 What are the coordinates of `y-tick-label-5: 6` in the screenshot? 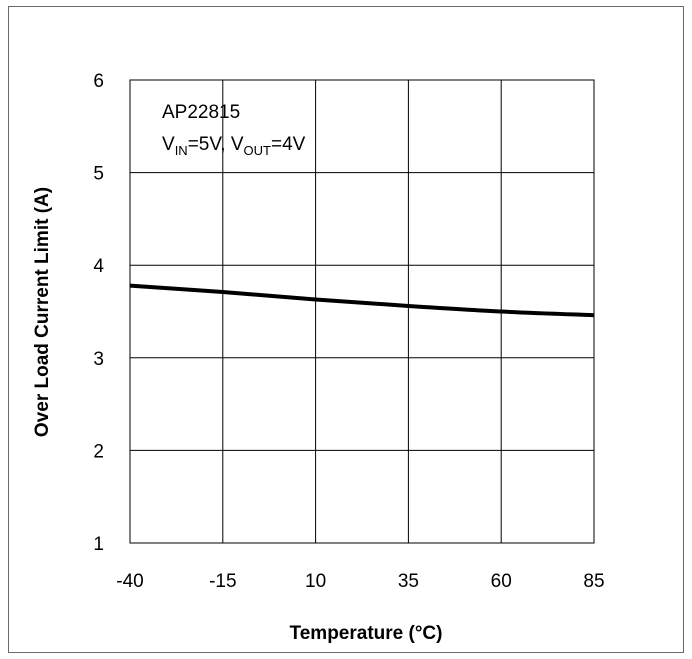 It's located at (98, 81).